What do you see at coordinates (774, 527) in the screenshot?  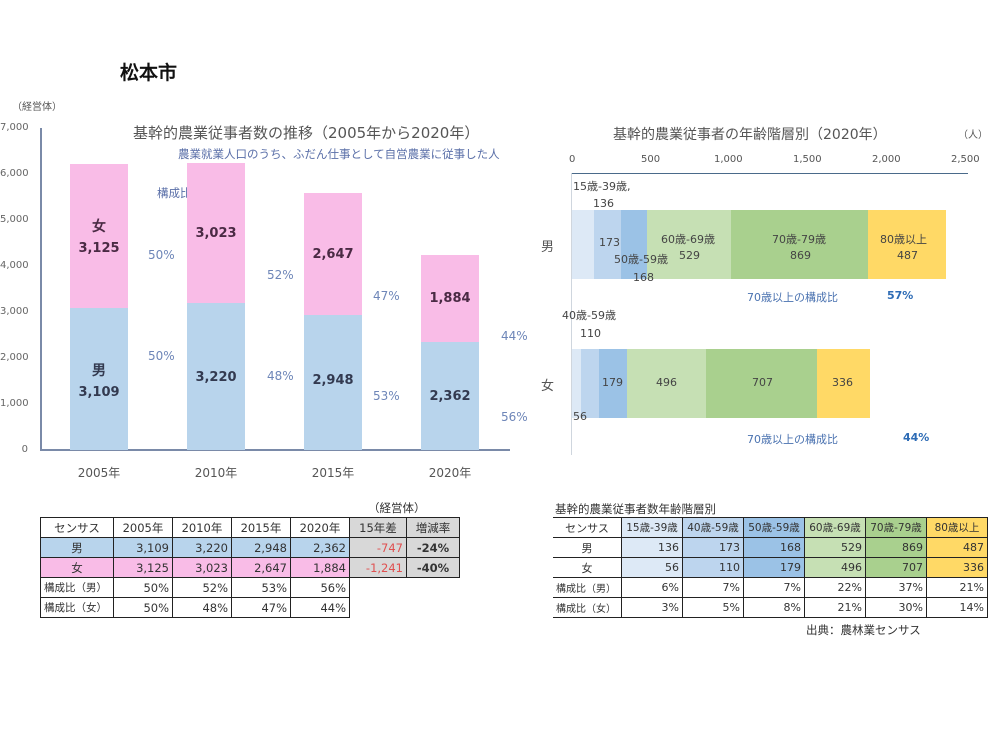 I see `header-cell: 50歳-59歳` at bounding box center [774, 527].